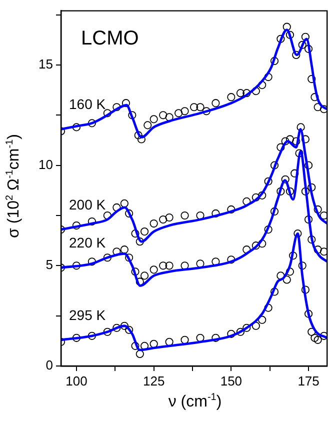  Describe the element at coordinates (153, 380) in the screenshot. I see `x-tick-label: 125` at that location.